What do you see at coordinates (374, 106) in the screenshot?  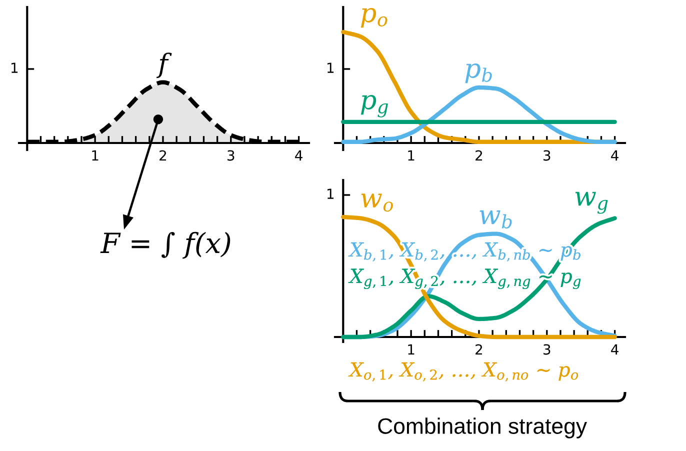 I see `series-label: p$_{g}$` at bounding box center [374, 106].